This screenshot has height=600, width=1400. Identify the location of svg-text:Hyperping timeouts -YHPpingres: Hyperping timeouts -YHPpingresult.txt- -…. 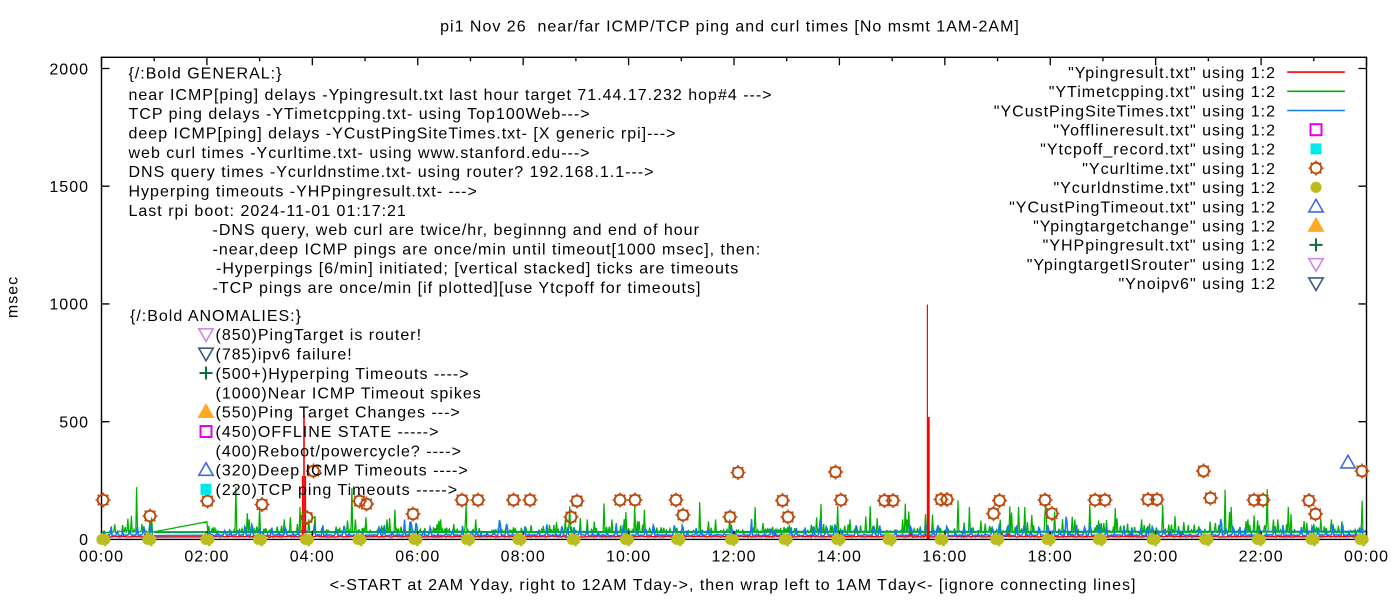
(303, 192).